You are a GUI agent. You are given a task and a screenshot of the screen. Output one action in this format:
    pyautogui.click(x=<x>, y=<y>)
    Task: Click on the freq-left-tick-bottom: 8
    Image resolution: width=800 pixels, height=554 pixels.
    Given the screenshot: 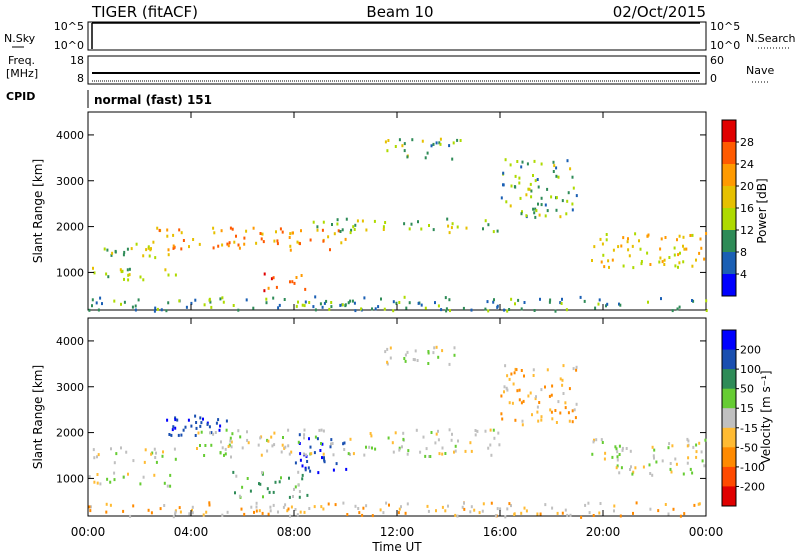 What is the action you would take?
    pyautogui.click(x=80, y=78)
    